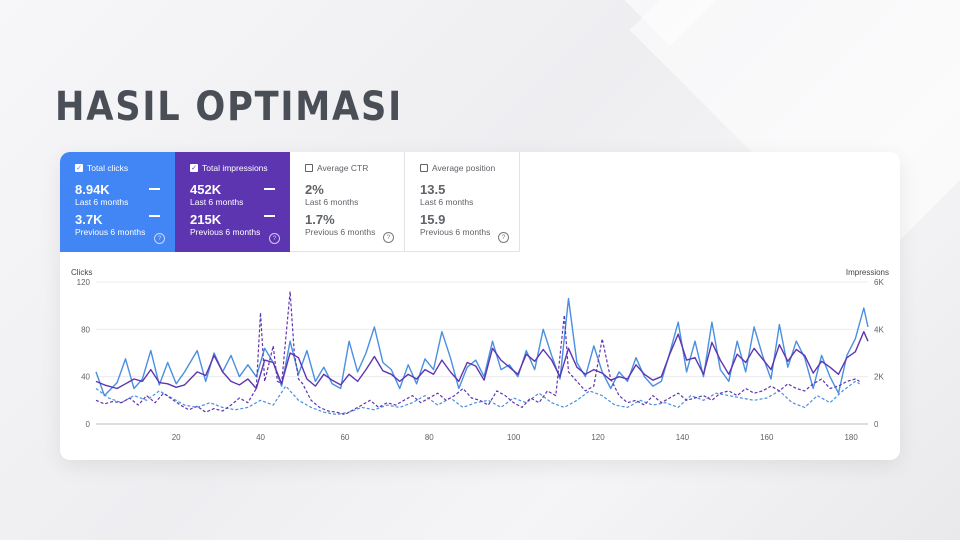 Image resolution: width=960 pixels, height=540 pixels. Describe the element at coordinates (89, 219) in the screenshot. I see `metric-prev-value: 3.7K` at that location.